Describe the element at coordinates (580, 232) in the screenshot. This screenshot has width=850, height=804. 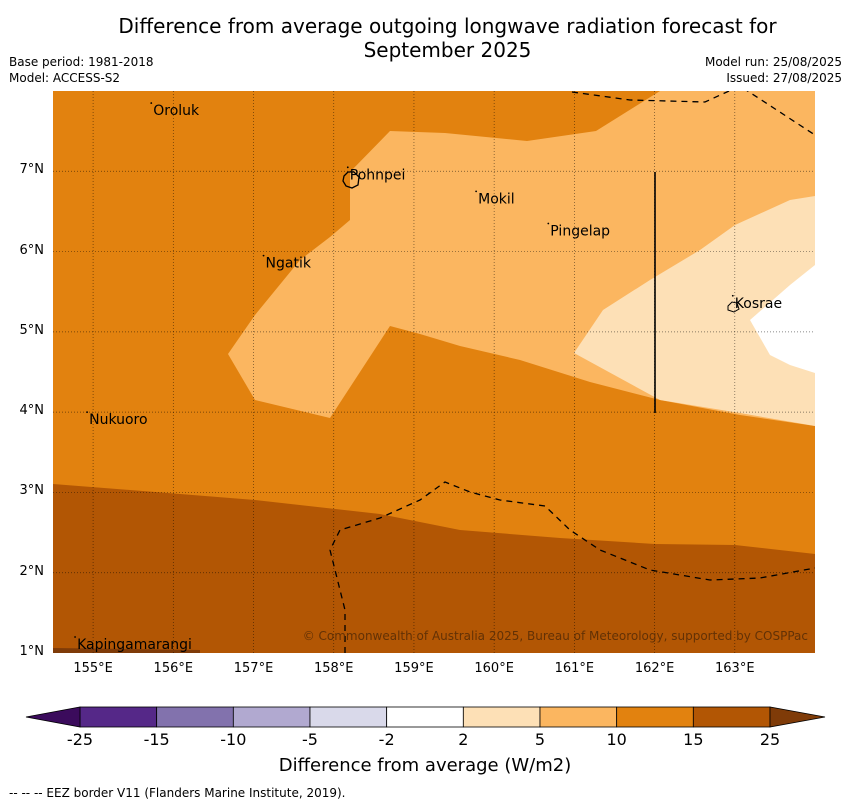
I see `place-label: Pingelap` at that location.